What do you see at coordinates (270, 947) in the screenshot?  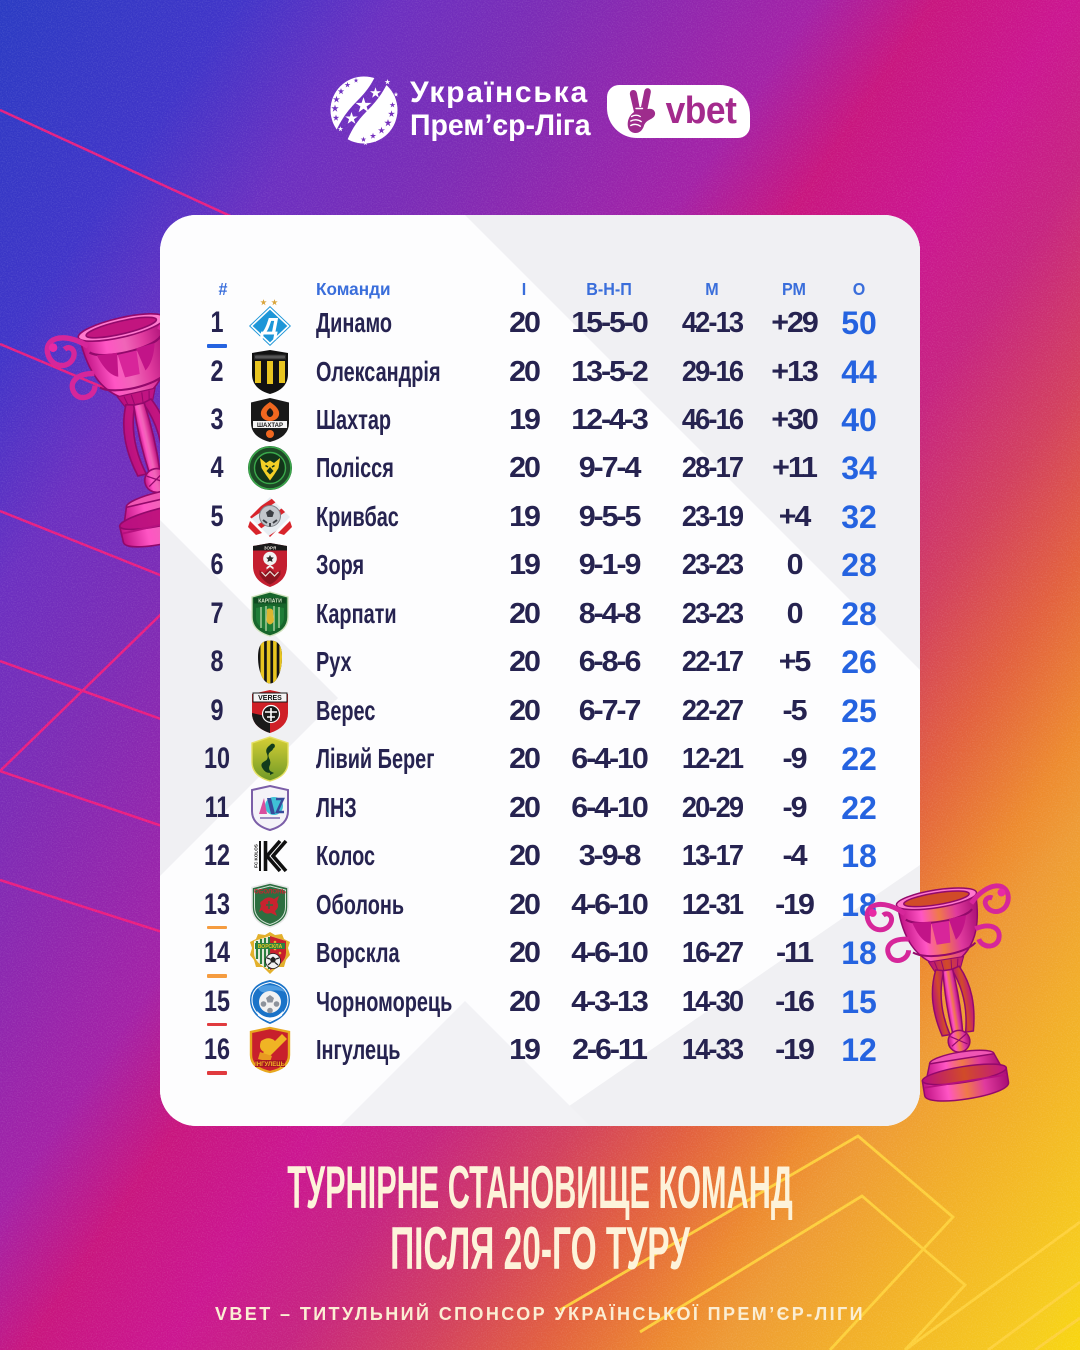 I see `svg-text: ВОРСКЛА` at bounding box center [270, 947].